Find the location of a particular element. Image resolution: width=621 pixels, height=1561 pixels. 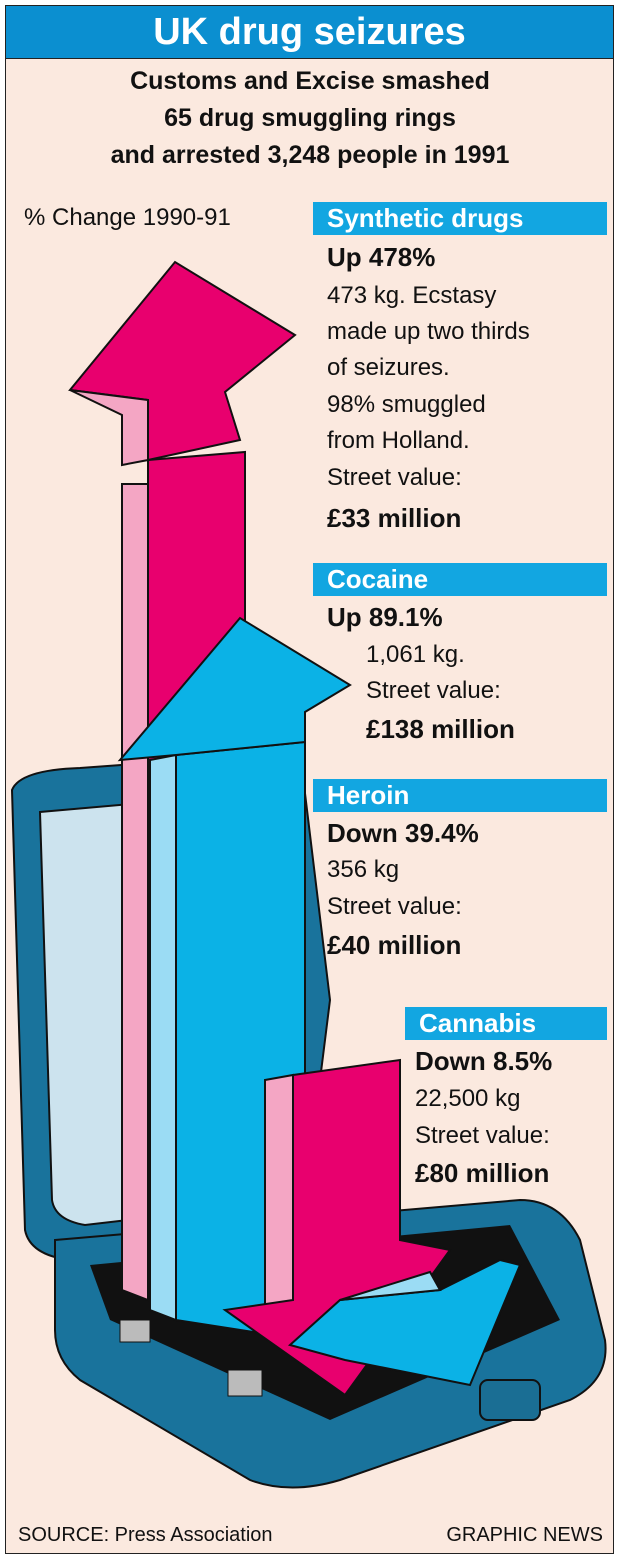

synthetic-arrow-shaft-side is located at coordinates (135, 892).